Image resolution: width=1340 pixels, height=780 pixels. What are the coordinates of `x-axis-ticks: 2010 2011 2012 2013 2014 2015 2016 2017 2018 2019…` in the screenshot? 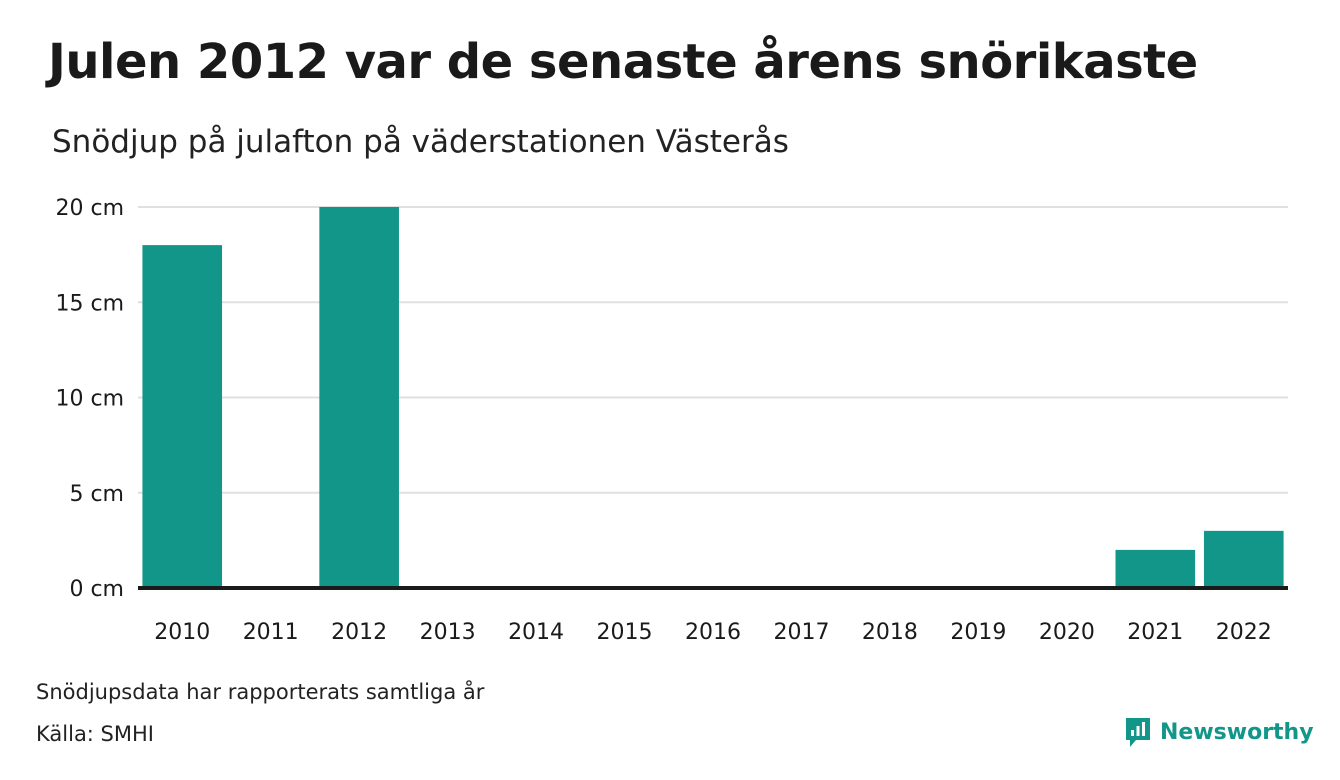 It's located at (713, 632).